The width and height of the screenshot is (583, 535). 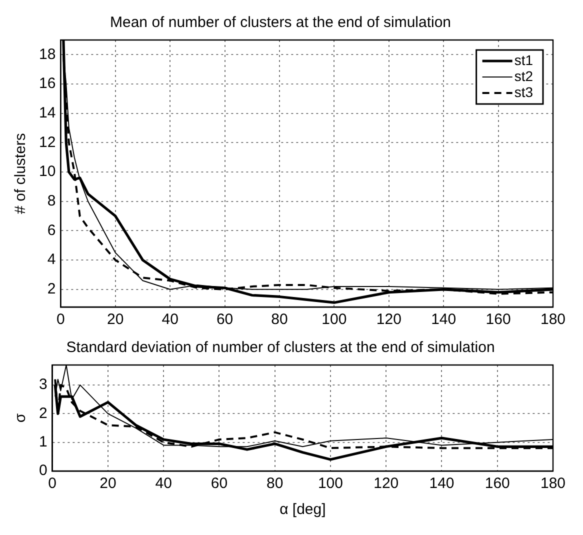 I want to click on y-tick-label: 10, so click(x=47, y=171).